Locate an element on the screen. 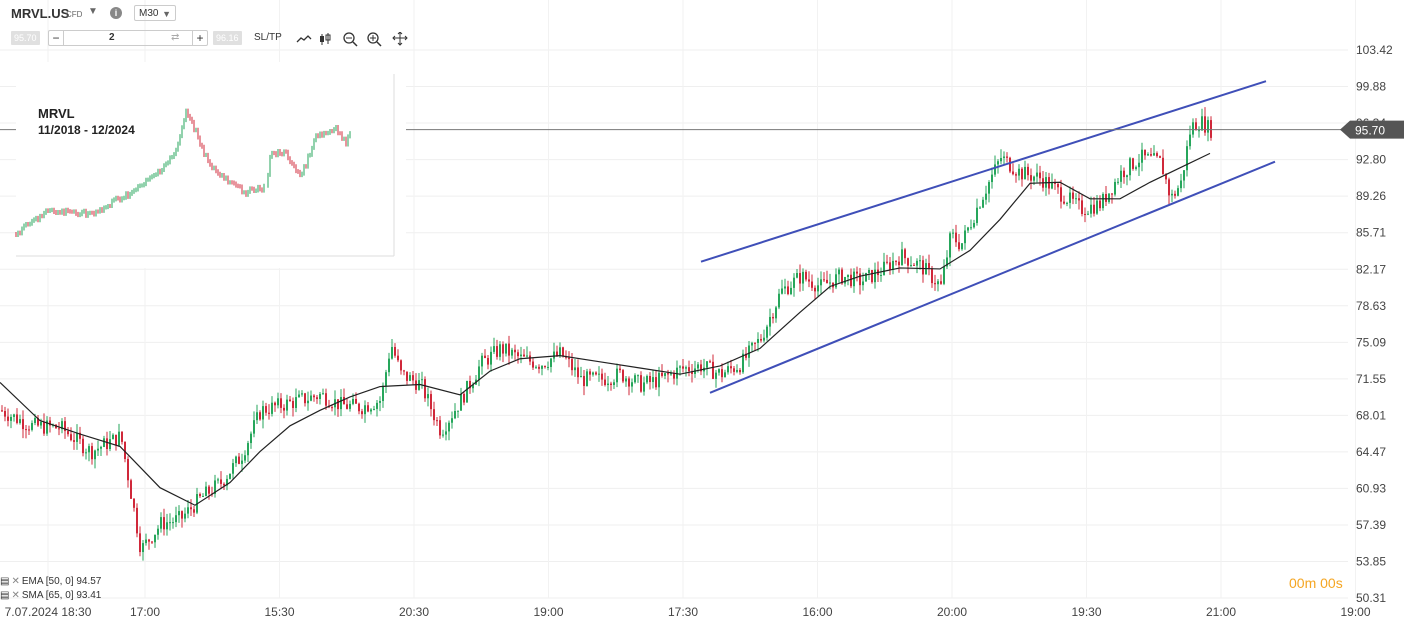 The width and height of the screenshot is (1410, 625). info-icon: i is located at coordinates (116, 13).